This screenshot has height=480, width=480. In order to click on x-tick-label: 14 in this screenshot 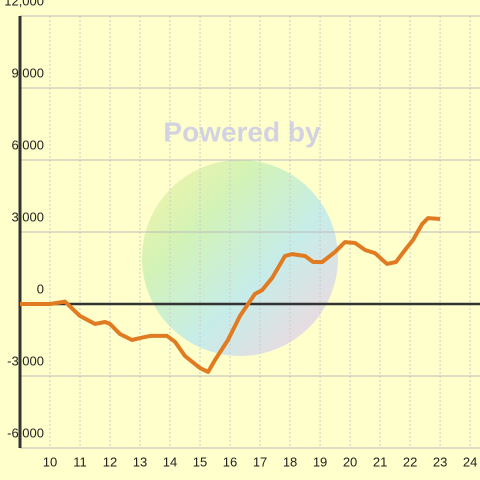, I will do `click(170, 461)`.